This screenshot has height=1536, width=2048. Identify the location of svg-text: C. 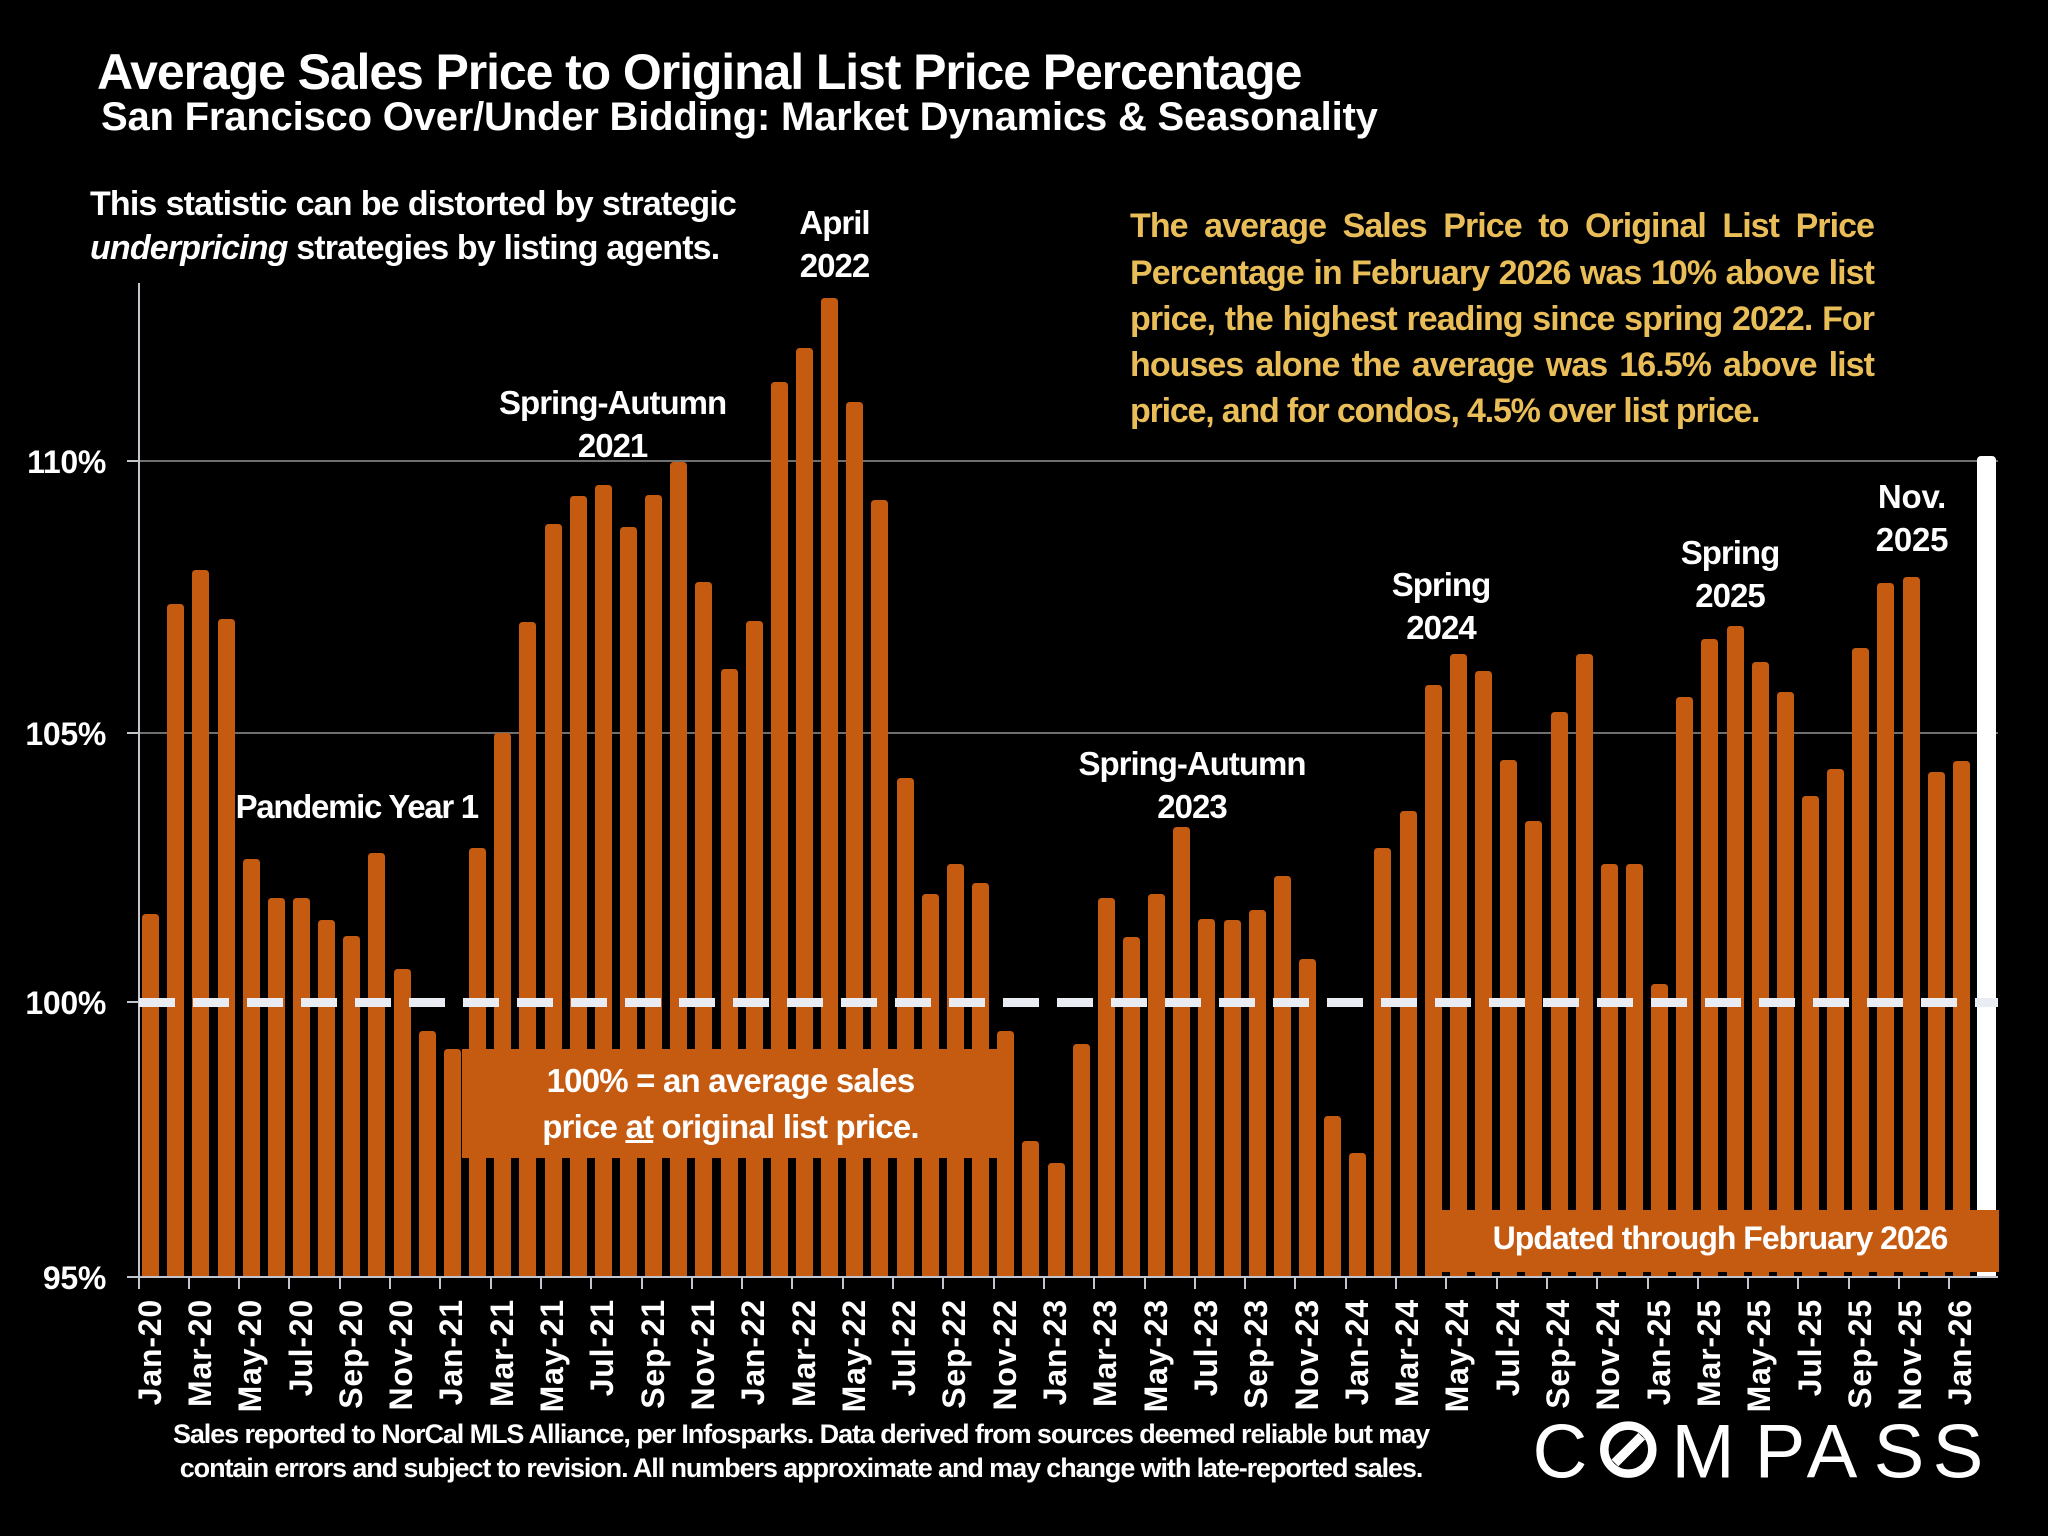
(1560, 1451).